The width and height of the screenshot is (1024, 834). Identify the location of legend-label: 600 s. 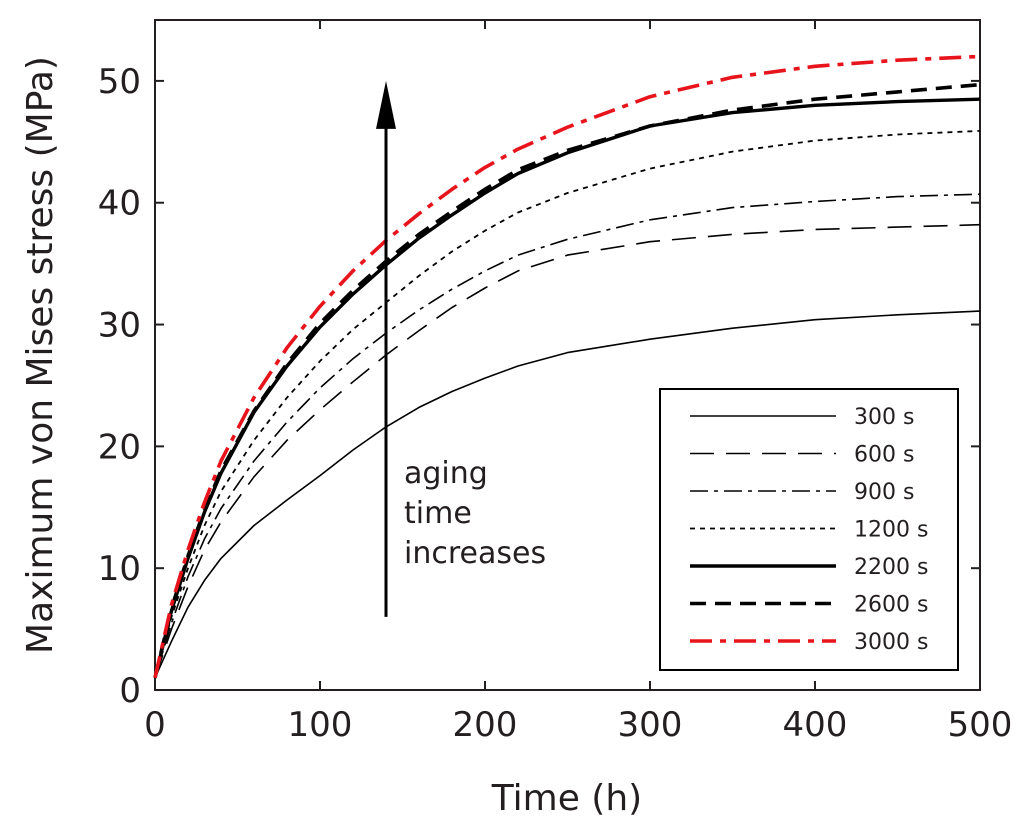
(884, 455).